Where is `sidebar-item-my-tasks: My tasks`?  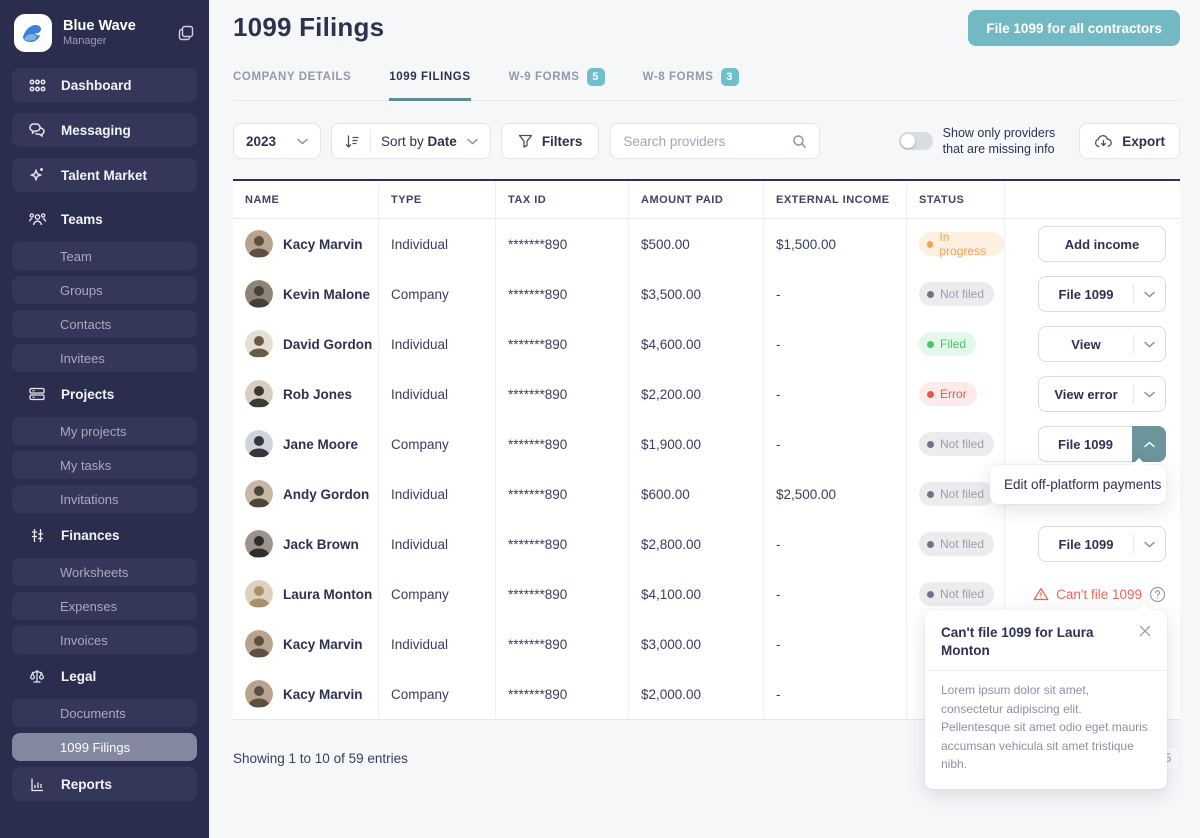 sidebar-item-my-tasks: My tasks is located at coordinates (104, 465).